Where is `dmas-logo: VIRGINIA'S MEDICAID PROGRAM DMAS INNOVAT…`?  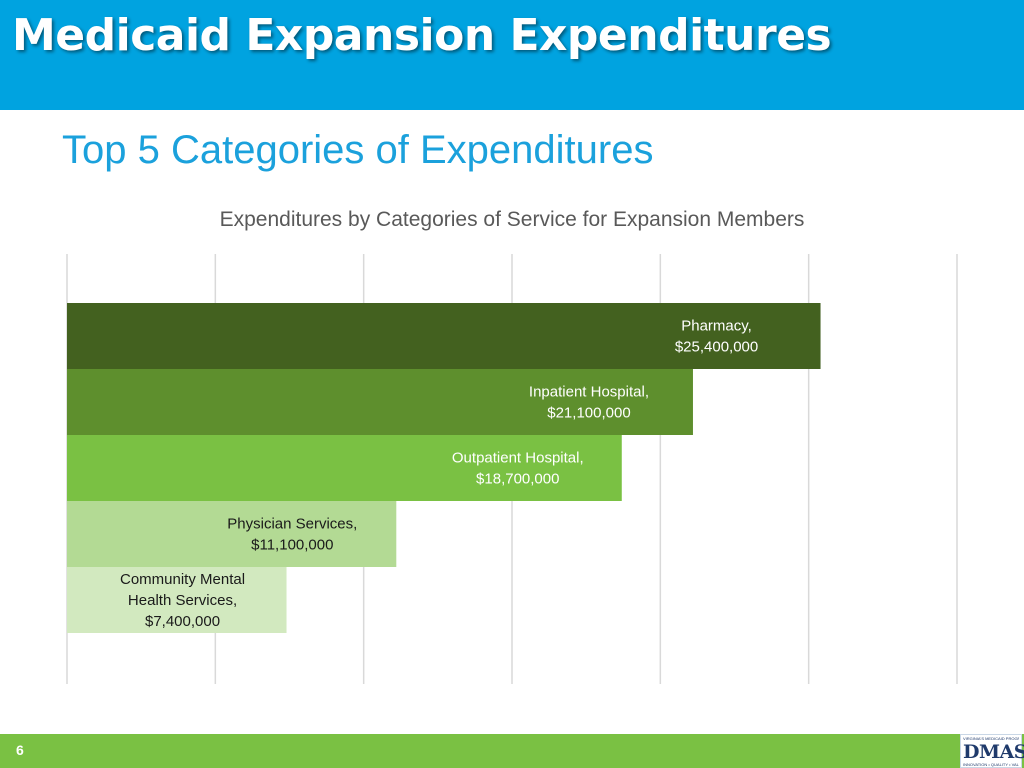
dmas-logo: VIRGINIA'S MEDICAID PROGRAM DMAS INNOVAT… is located at coordinates (992, 751).